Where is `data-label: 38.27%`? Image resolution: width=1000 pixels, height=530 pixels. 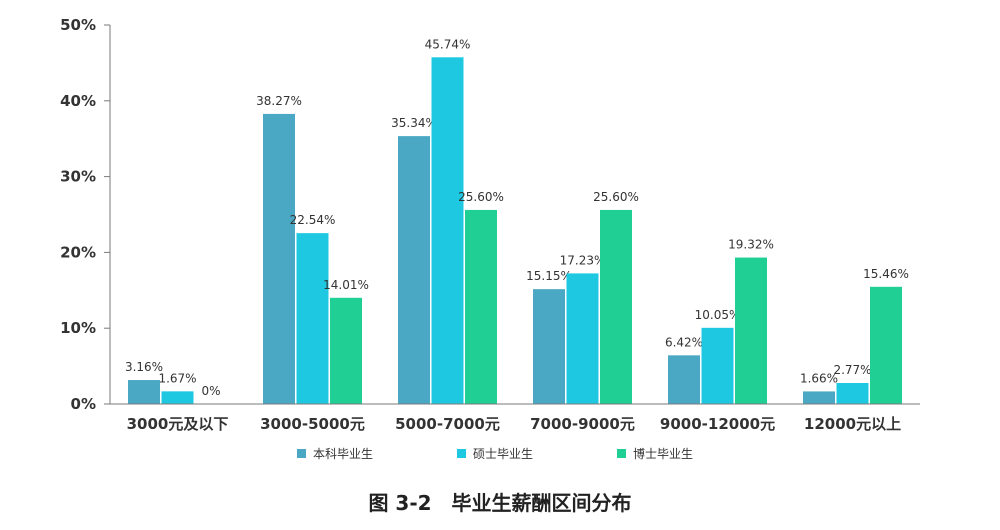 data-label: 38.27% is located at coordinates (279, 101).